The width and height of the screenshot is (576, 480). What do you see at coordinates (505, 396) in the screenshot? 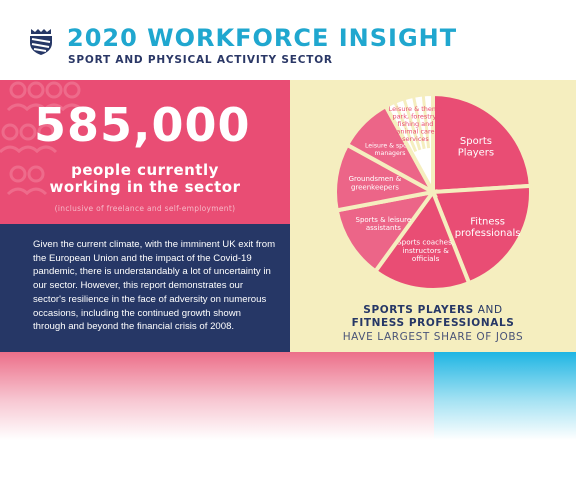
I see `blue-gradient-band` at bounding box center [505, 396].